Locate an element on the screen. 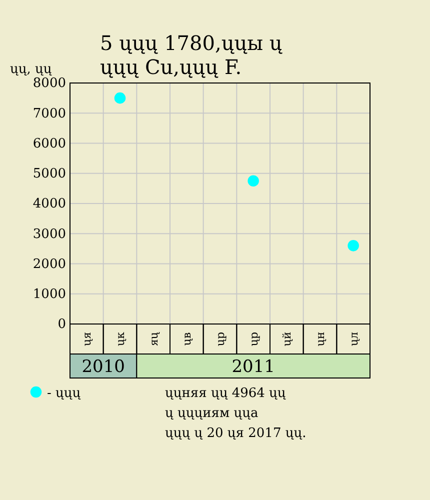 The image size is (430, 500). y-tick-label: 5000 is located at coordinates (49, 174).